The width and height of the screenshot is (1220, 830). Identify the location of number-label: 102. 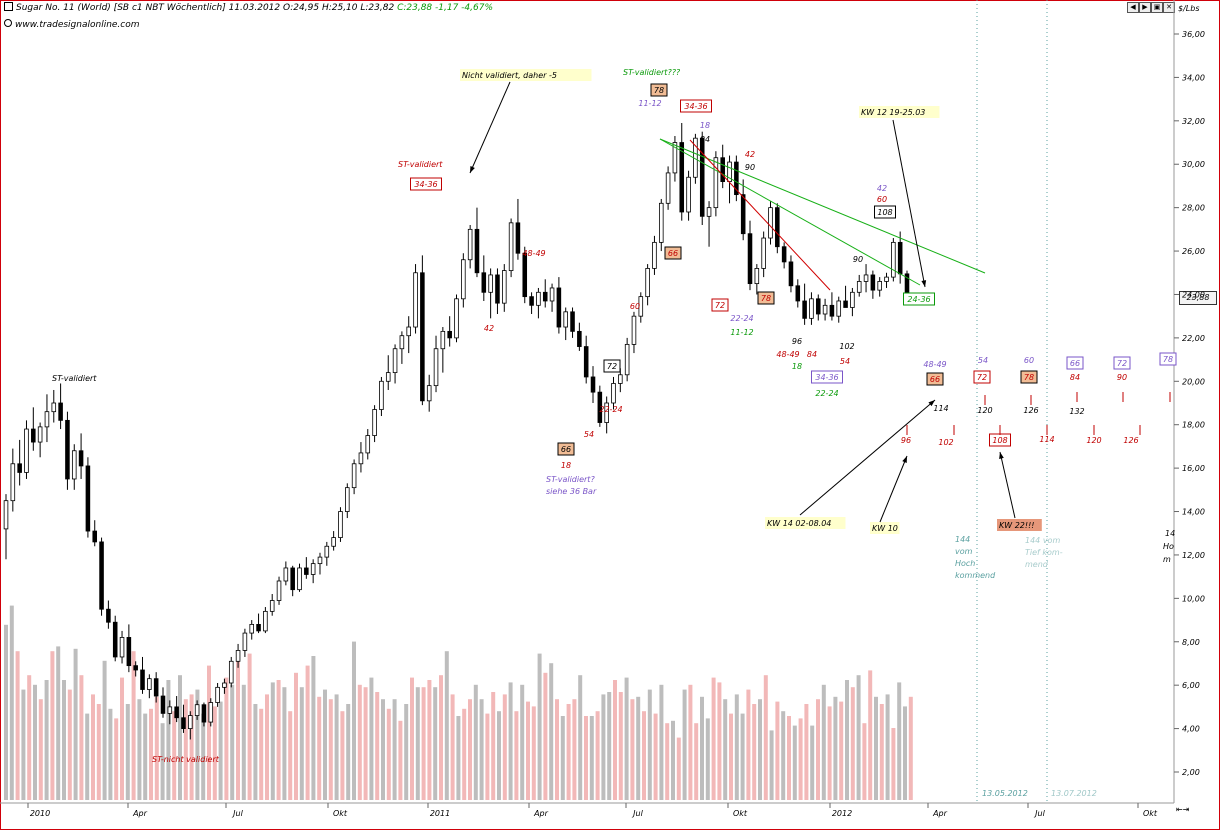
(945, 442).